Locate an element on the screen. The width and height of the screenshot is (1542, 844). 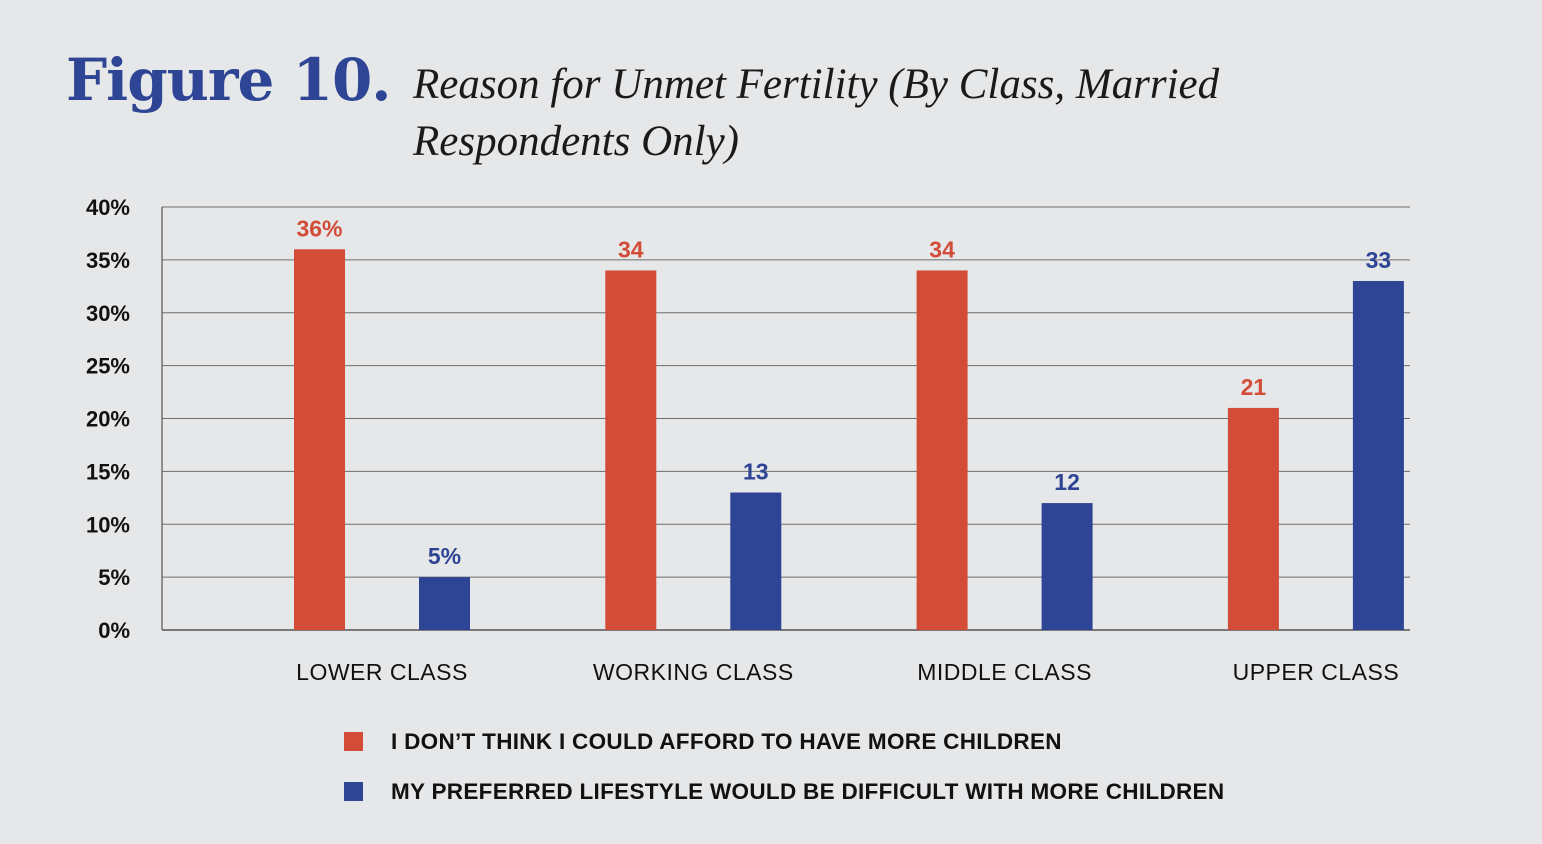
y-tick-label: 5% is located at coordinates (114, 577).